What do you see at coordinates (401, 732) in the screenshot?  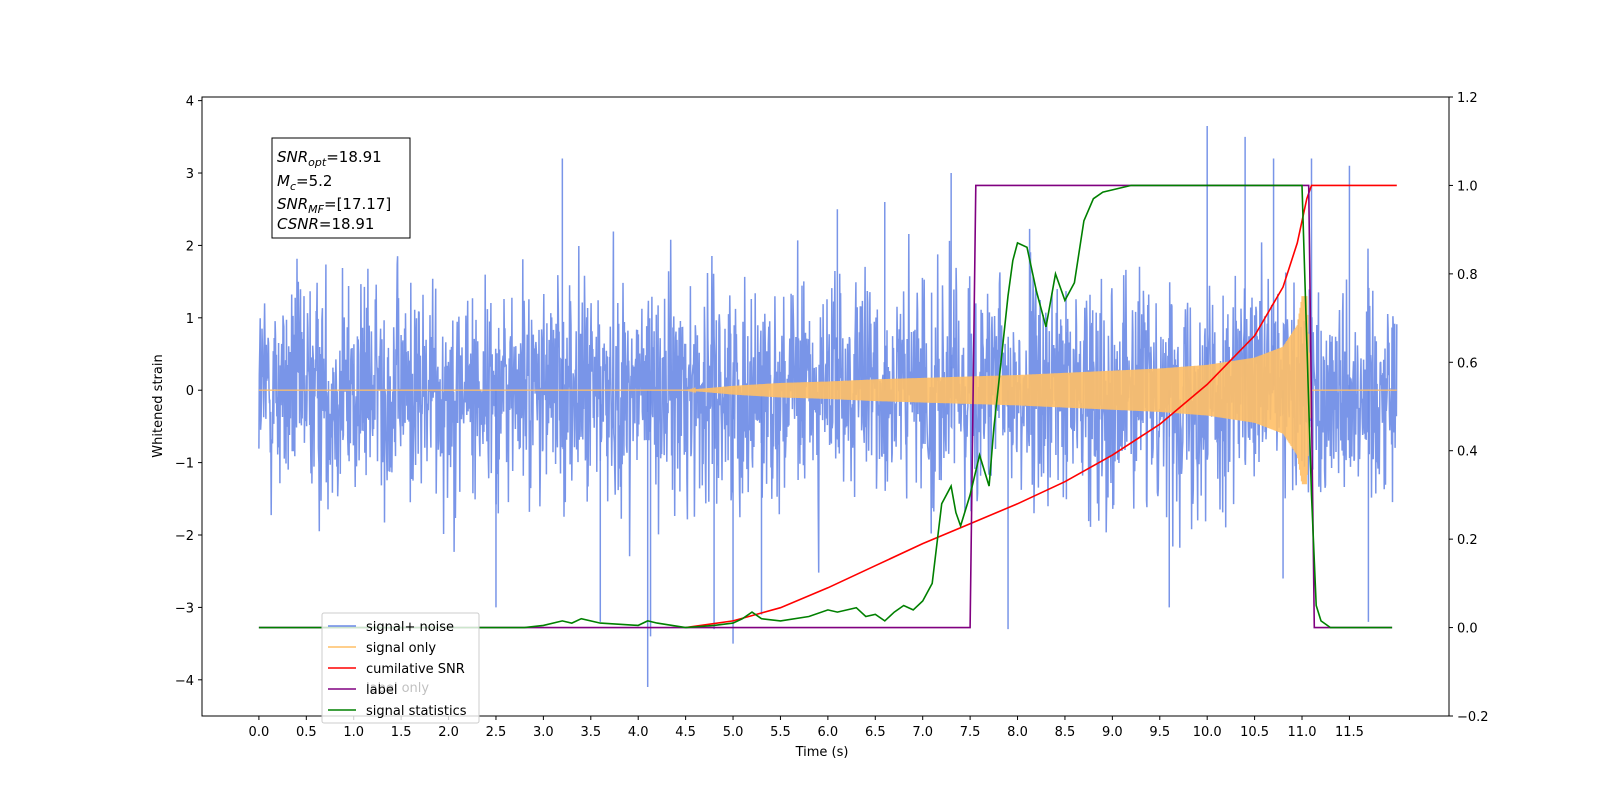 I see `x-tick-label: 1.5` at bounding box center [401, 732].